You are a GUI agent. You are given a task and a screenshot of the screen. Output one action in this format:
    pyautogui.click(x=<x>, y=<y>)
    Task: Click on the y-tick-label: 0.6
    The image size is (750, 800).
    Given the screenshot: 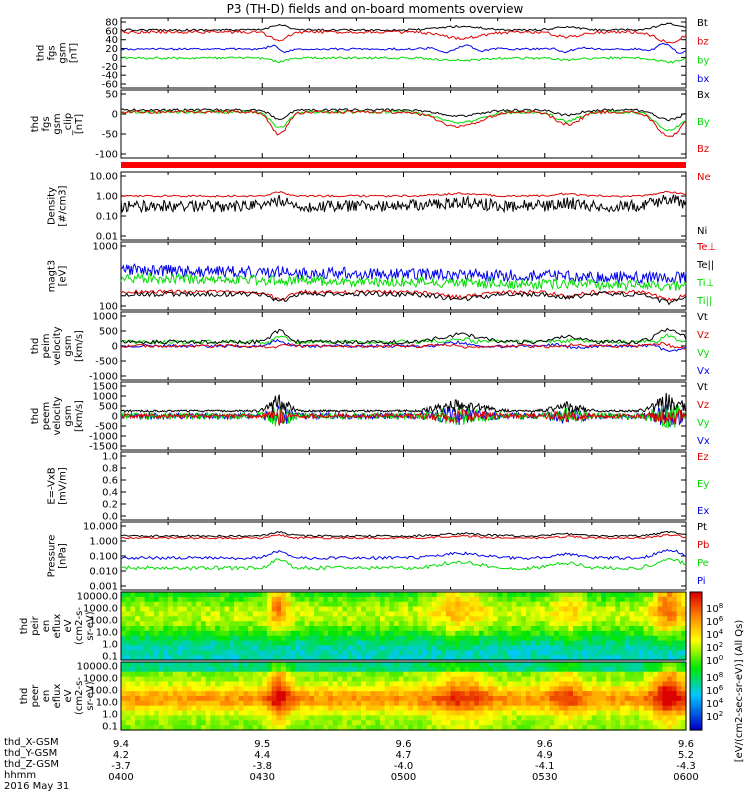 What is the action you would take?
    pyautogui.click(x=110, y=481)
    